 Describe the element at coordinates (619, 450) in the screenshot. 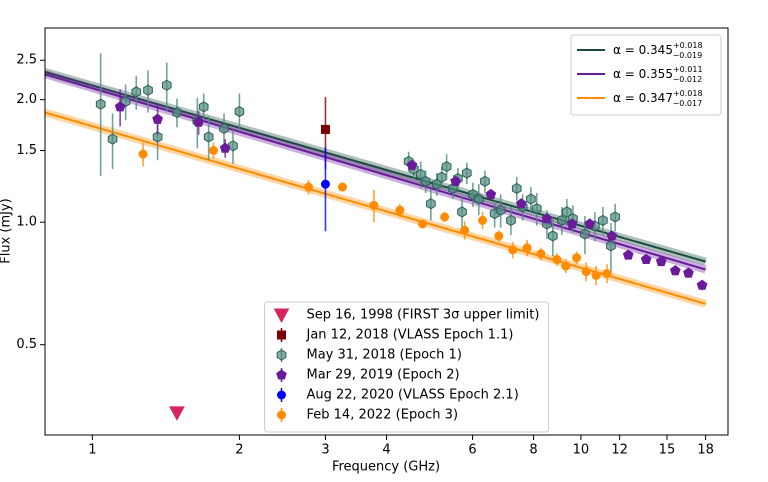

I see `x-tick-label: 12` at that location.